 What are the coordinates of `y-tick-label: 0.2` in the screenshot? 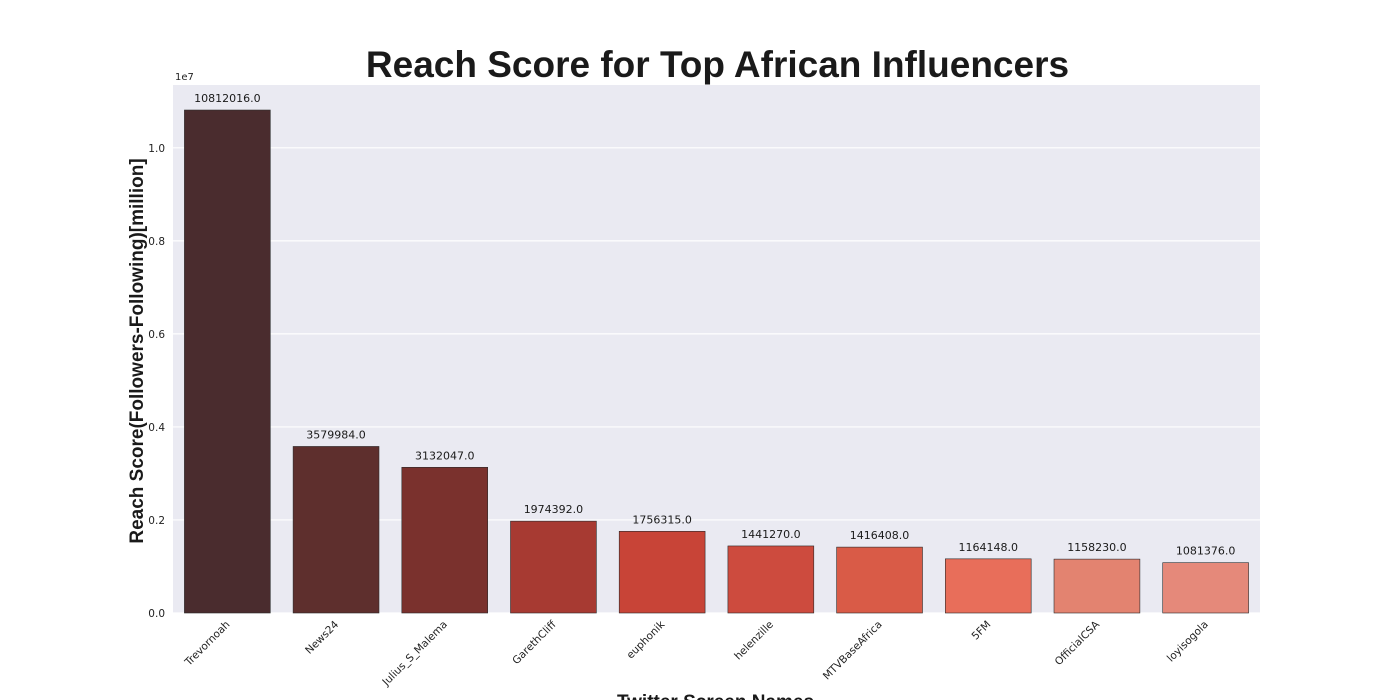 It's located at (156, 521).